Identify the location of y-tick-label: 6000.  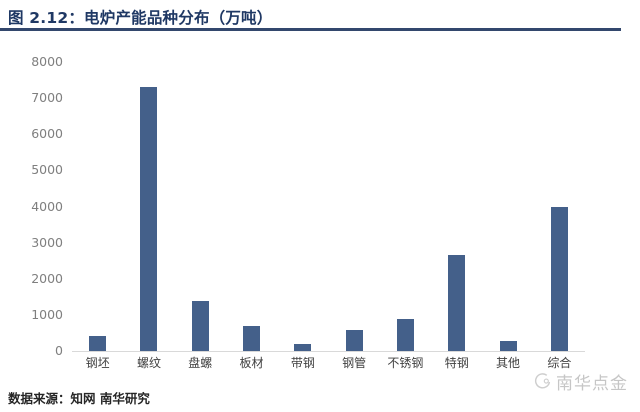
(47, 134).